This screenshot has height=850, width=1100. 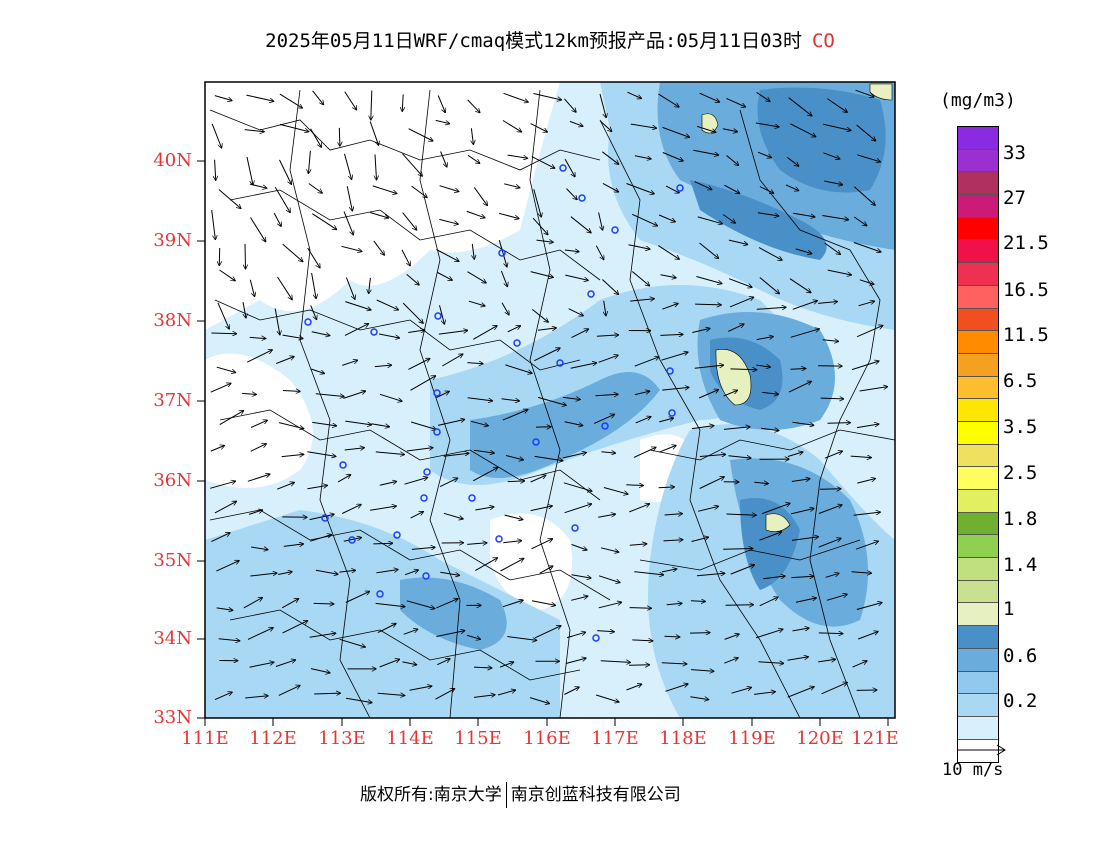 I want to click on legend-units: (mg/m3), so click(x=978, y=100).